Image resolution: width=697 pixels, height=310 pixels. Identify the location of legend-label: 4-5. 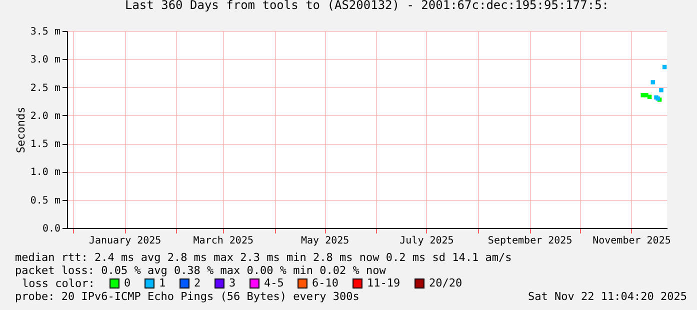
(274, 283).